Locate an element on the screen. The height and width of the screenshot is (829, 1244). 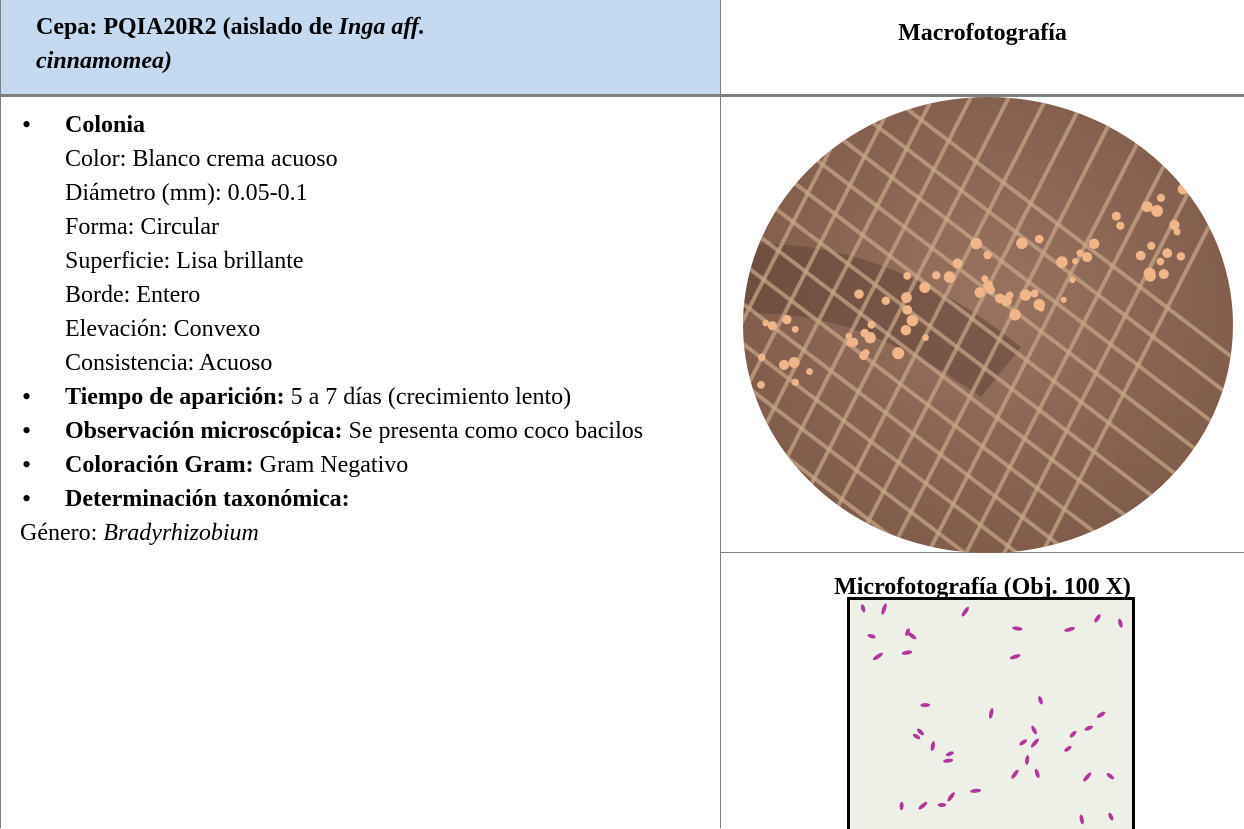
colony-heading: Colonia is located at coordinates (105, 125).